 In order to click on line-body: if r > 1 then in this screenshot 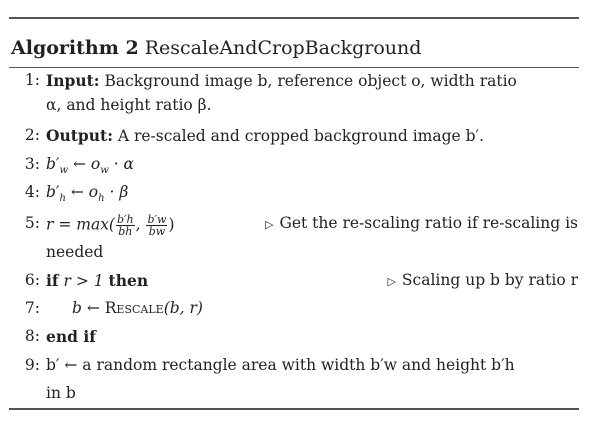, I will do `click(97, 280)`.